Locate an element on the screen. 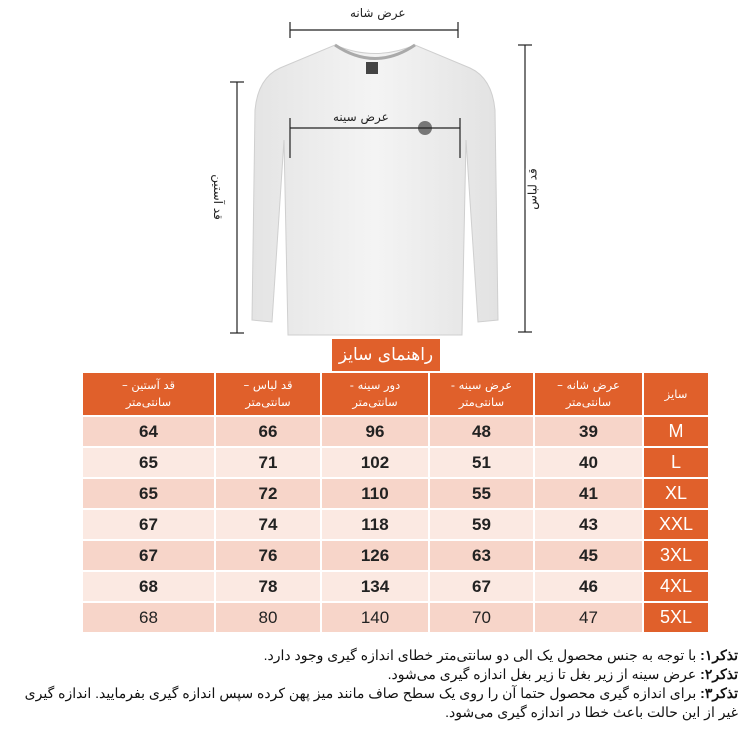 The height and width of the screenshot is (750, 750). header-line1: عرض شانه – is located at coordinates (588, 385).